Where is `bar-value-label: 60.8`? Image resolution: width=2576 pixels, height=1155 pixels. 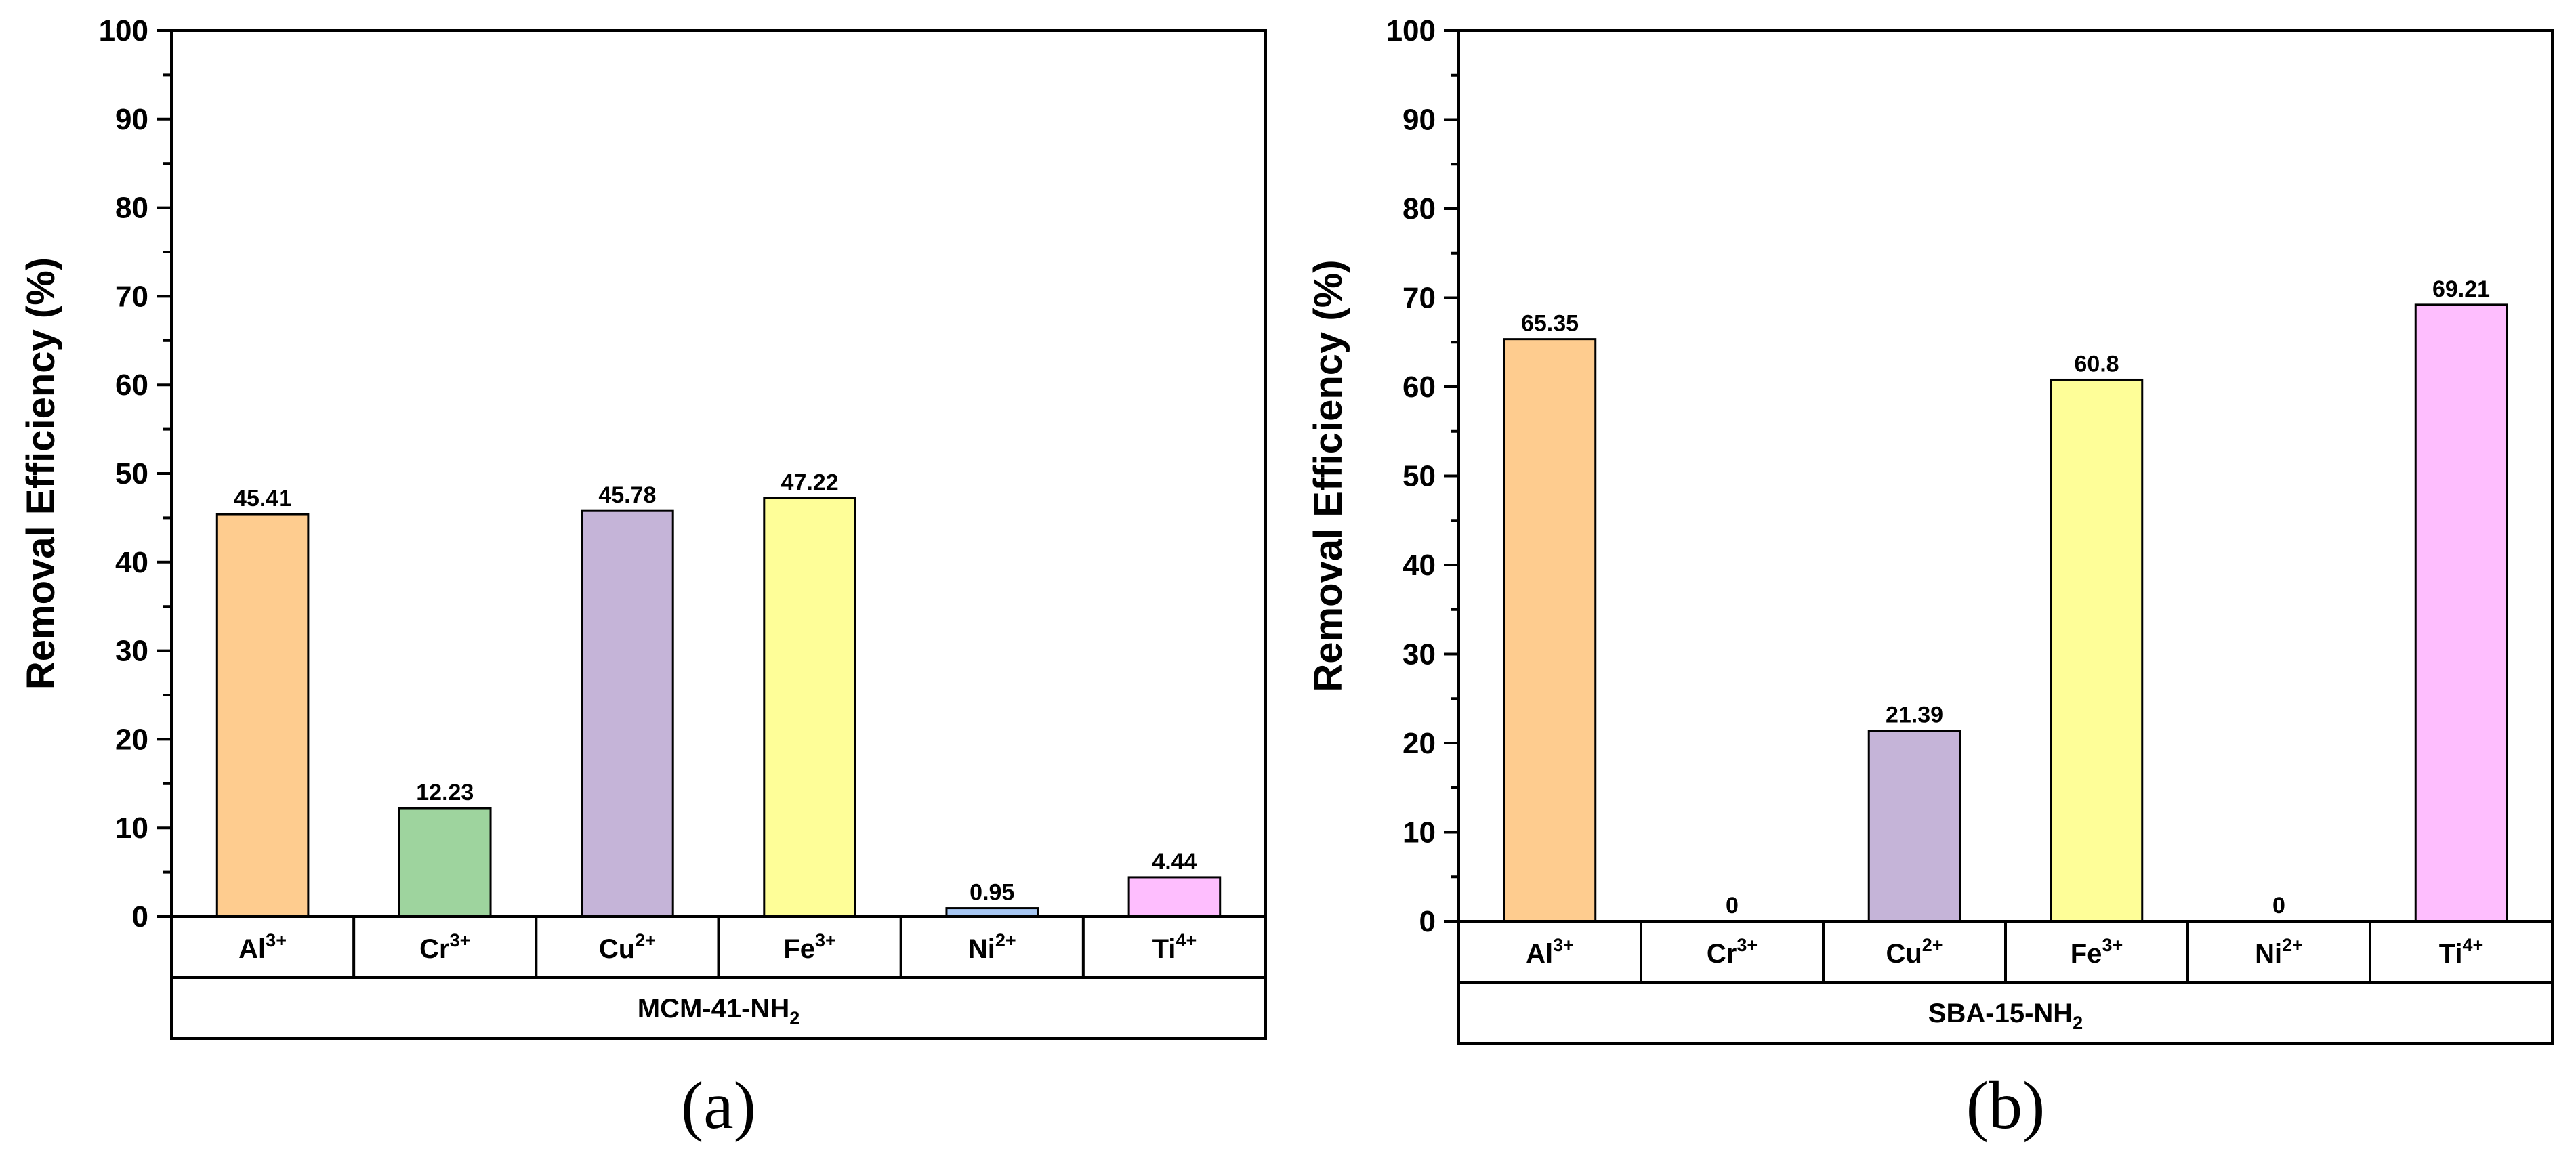
bar-value-label: 60.8 is located at coordinates (2096, 364).